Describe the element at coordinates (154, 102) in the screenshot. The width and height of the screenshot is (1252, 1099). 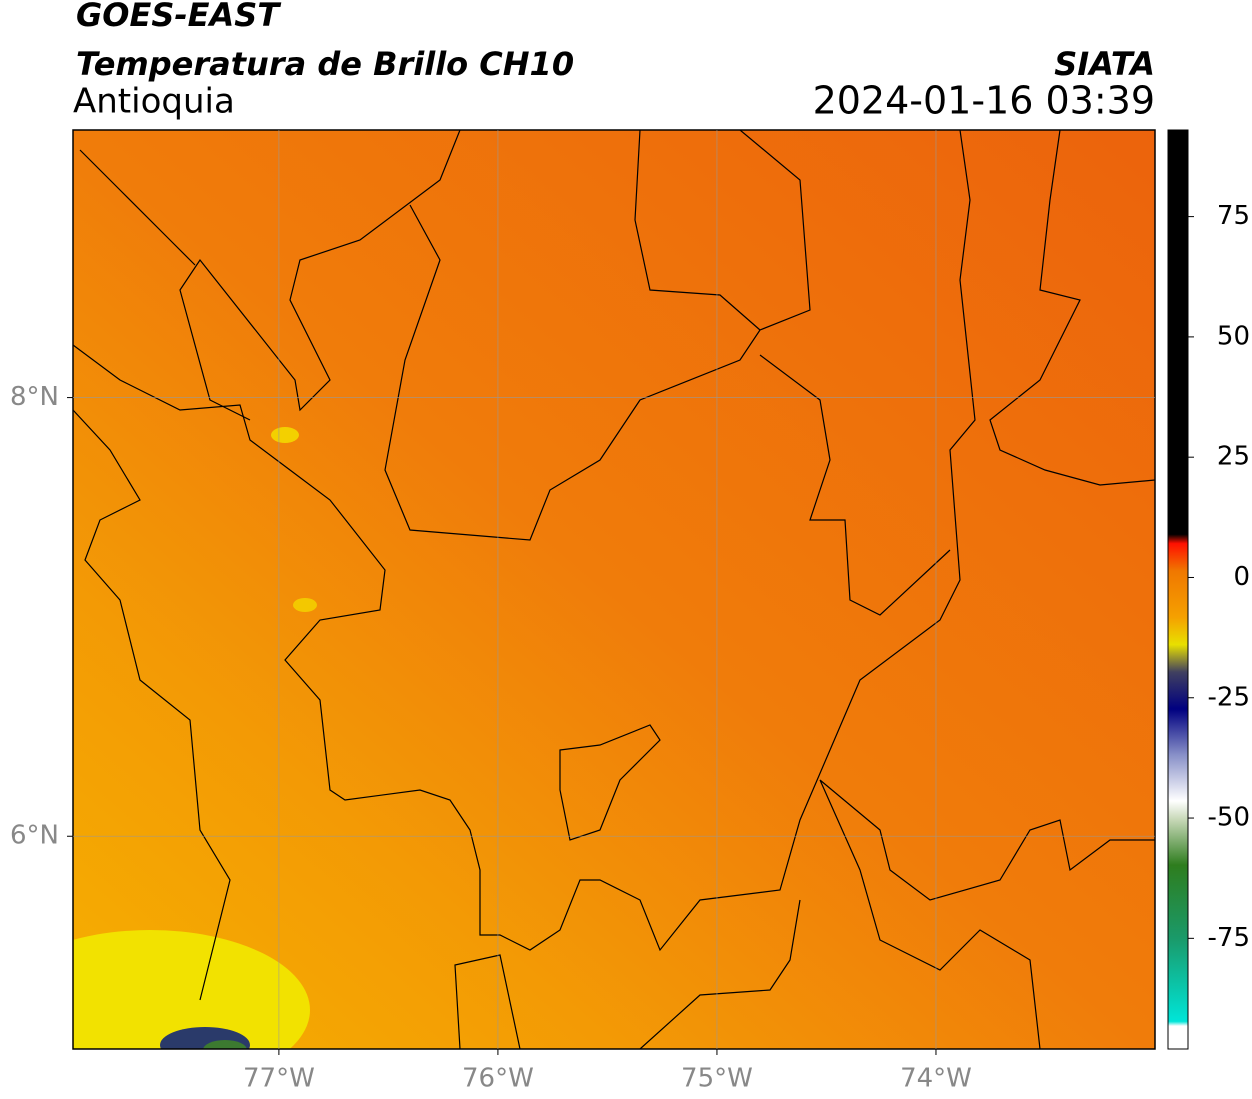
I see `region: Antioquia` at that location.